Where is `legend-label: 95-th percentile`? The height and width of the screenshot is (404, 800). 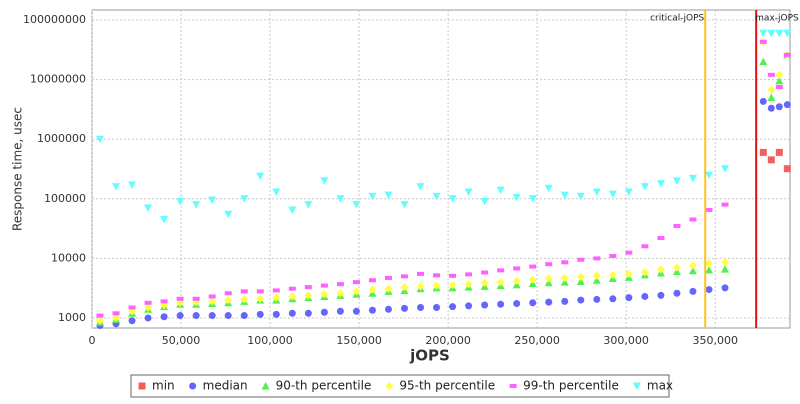
legend-label: 95-th percentile is located at coordinates (447, 386).